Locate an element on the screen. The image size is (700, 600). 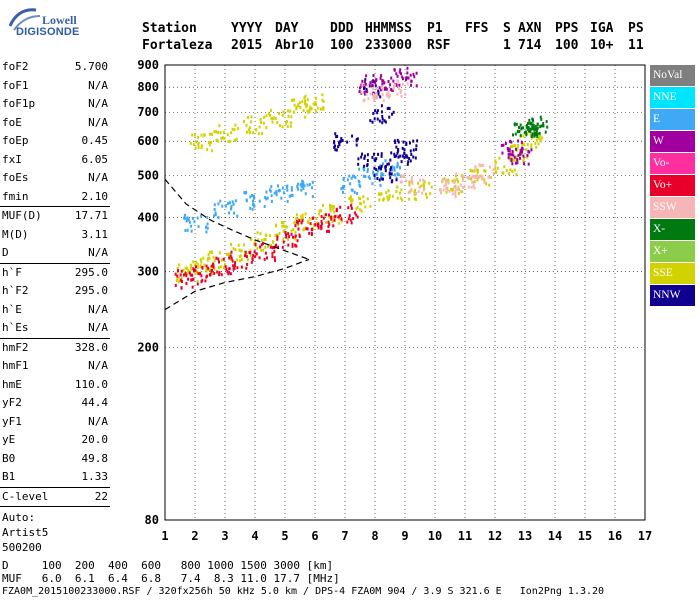
series-vo-low-trace is located at coordinates (266, 247).